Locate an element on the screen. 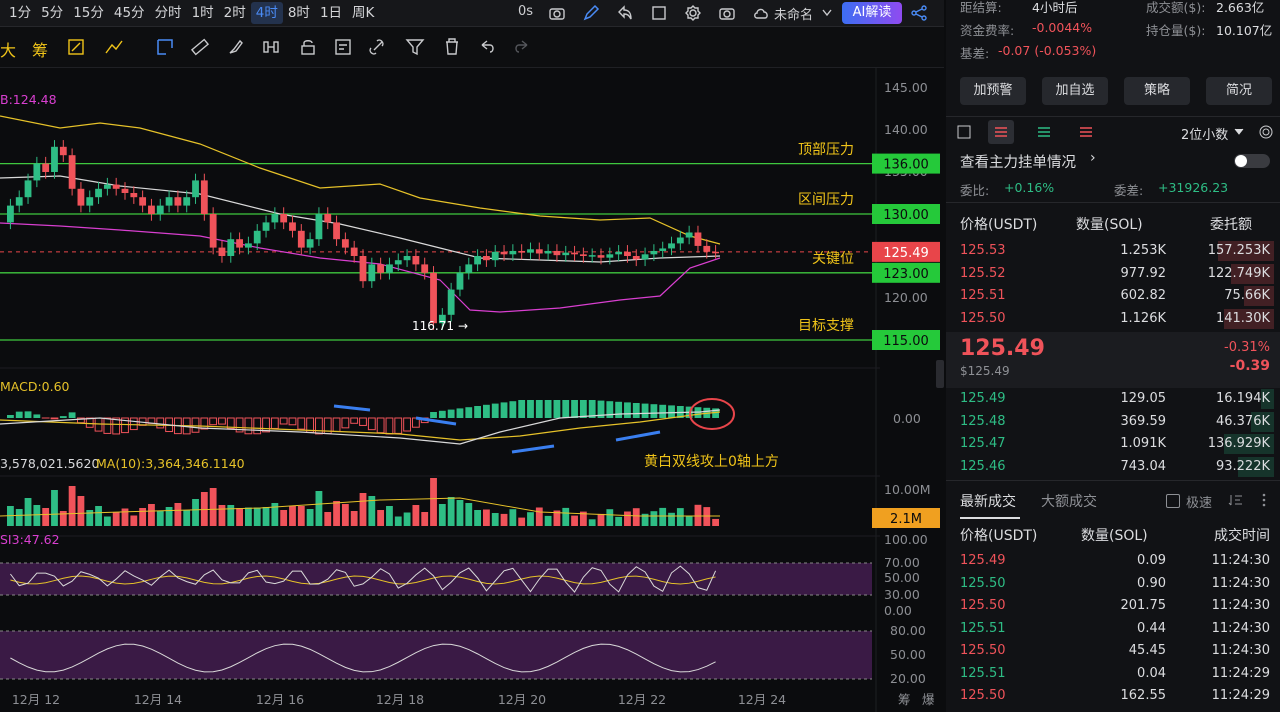  cursor-icon is located at coordinates (165, 47).